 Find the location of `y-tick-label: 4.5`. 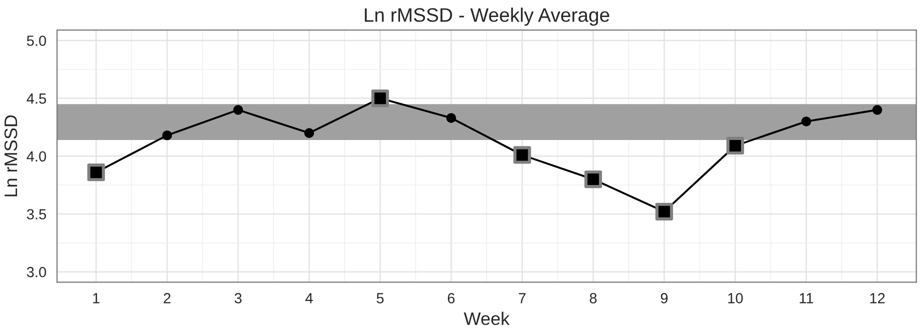

y-tick-label: 4.5 is located at coordinates (36, 99).